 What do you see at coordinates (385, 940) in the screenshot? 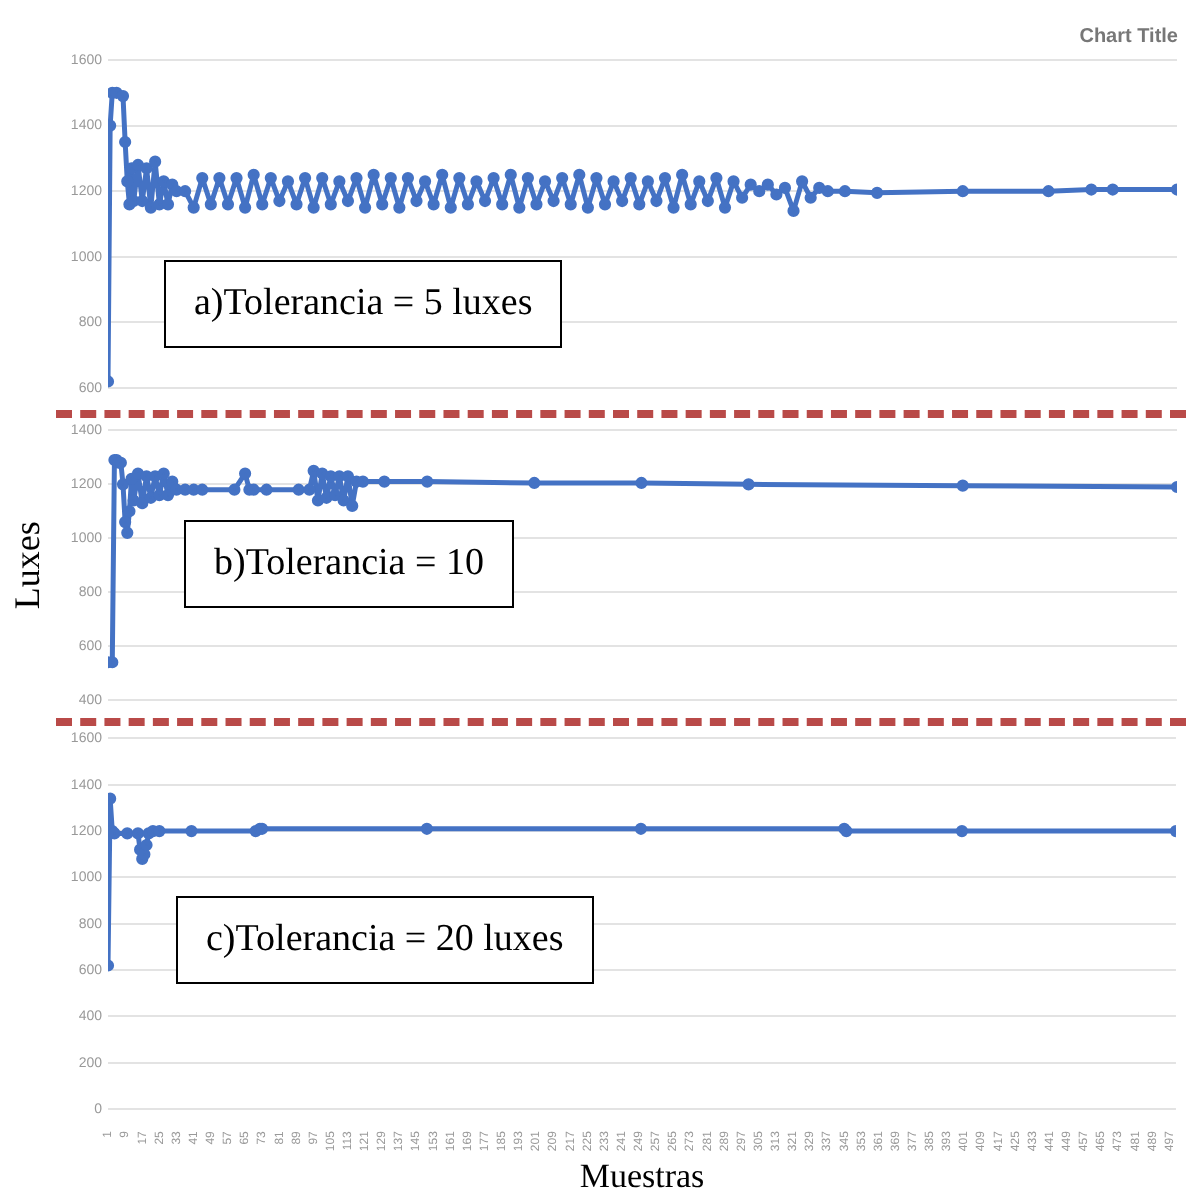
I see `annotation: c)Tolerancia = 20 luxes` at bounding box center [385, 940].